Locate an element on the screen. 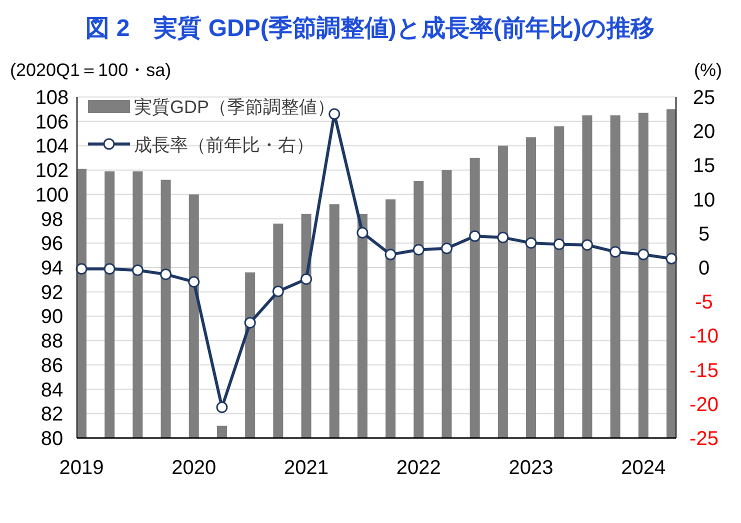  y2-tick-label: -10 is located at coordinates (704, 337).